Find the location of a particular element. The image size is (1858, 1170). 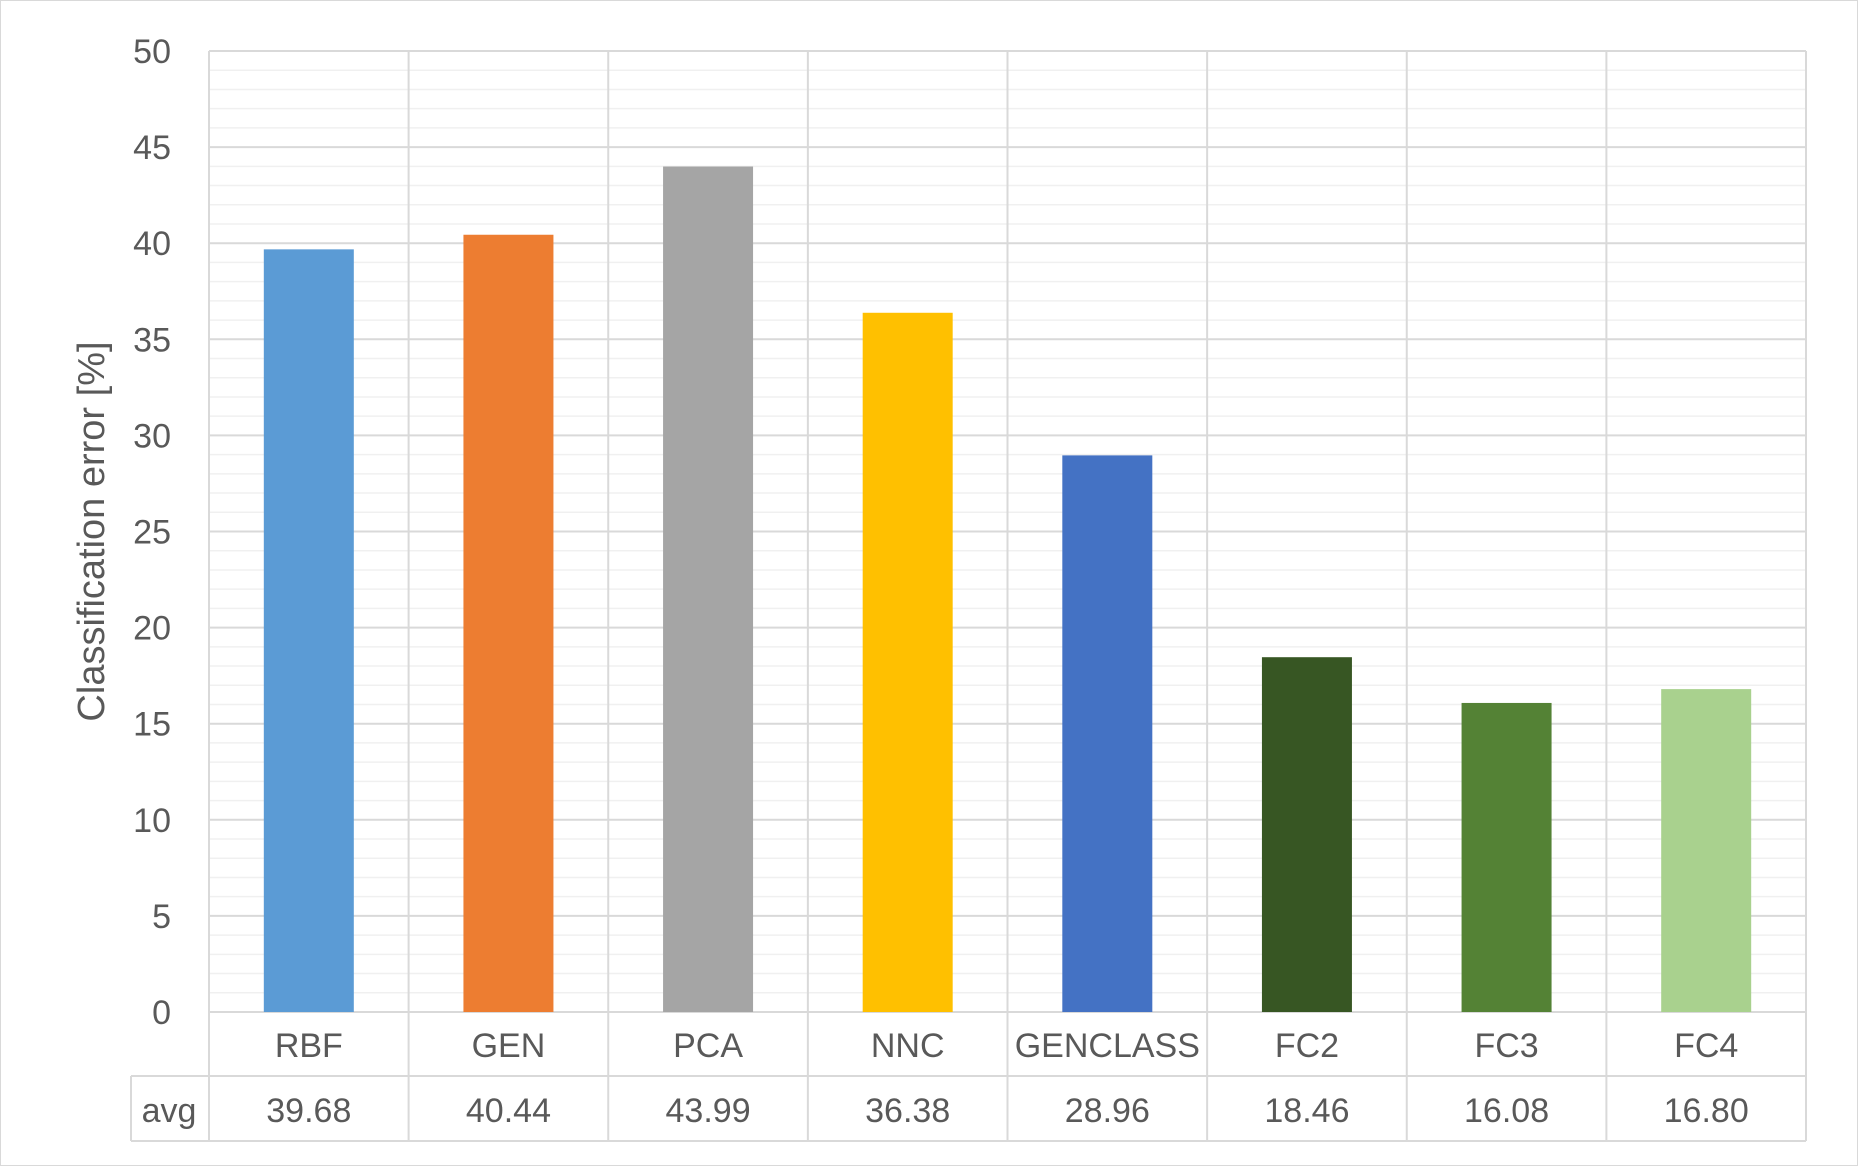

y-tick-label: 50 is located at coordinates (152, 52).